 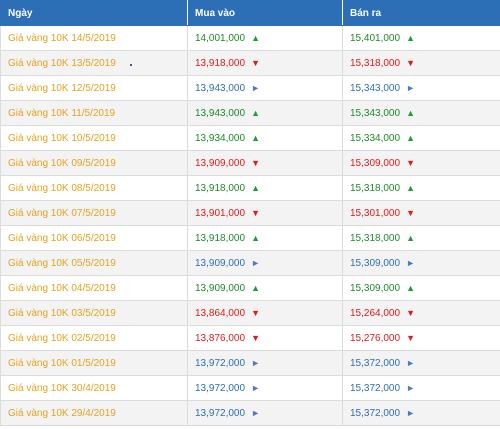 I want to click on row-date: Giá vàng 10K 11/5/2019, so click(x=94, y=113).